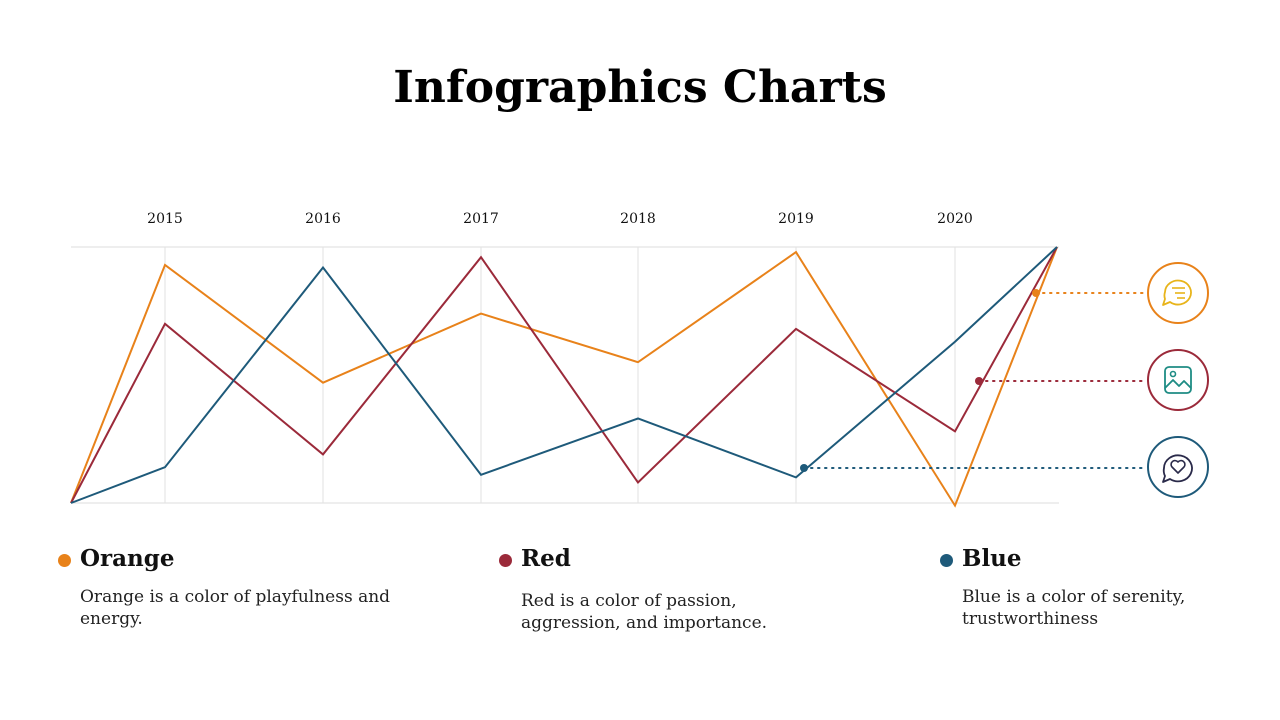  I want to click on x-tick-2018: 2018, so click(638, 219).